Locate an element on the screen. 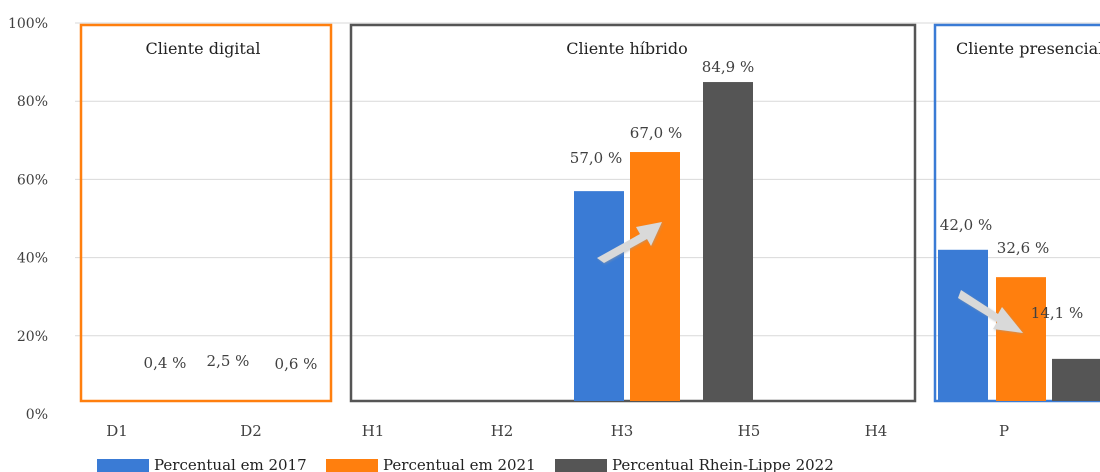  group-label: Cliente presencial is located at coordinates (1028, 48).